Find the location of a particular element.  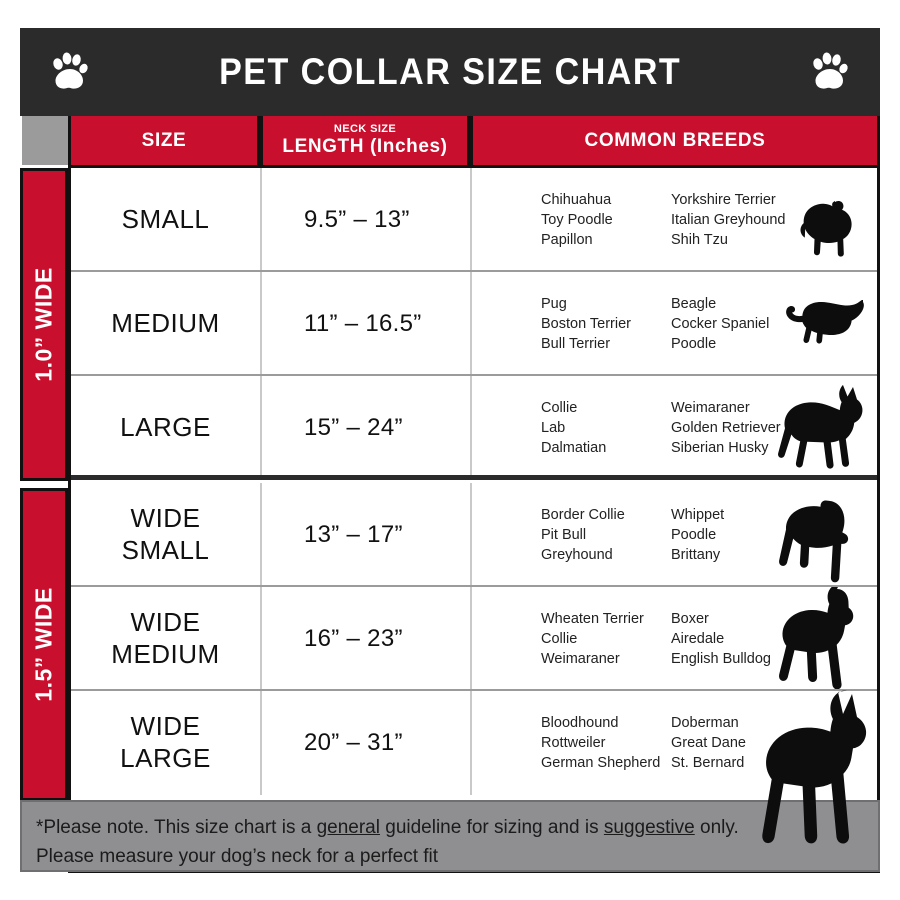

breed-item: Brittany is located at coordinates (696, 555).